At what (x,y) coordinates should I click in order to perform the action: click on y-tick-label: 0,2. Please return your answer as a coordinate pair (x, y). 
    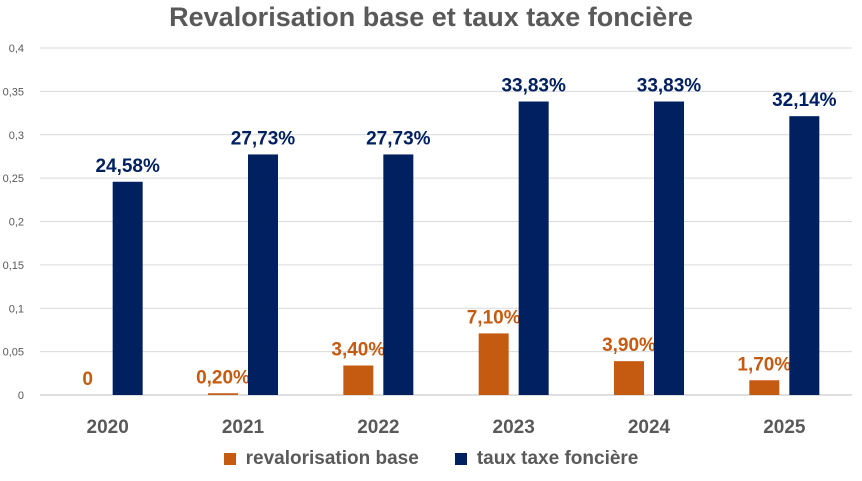
    Looking at the image, I should click on (16, 223).